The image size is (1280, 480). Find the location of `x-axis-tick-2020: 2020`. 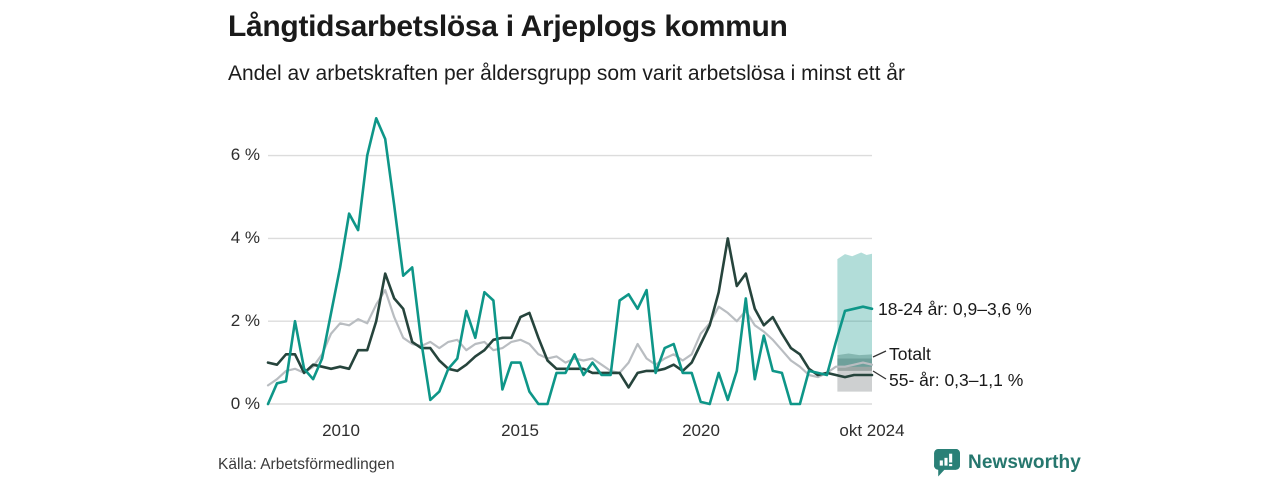

x-axis-tick-2020: 2020 is located at coordinates (701, 430).